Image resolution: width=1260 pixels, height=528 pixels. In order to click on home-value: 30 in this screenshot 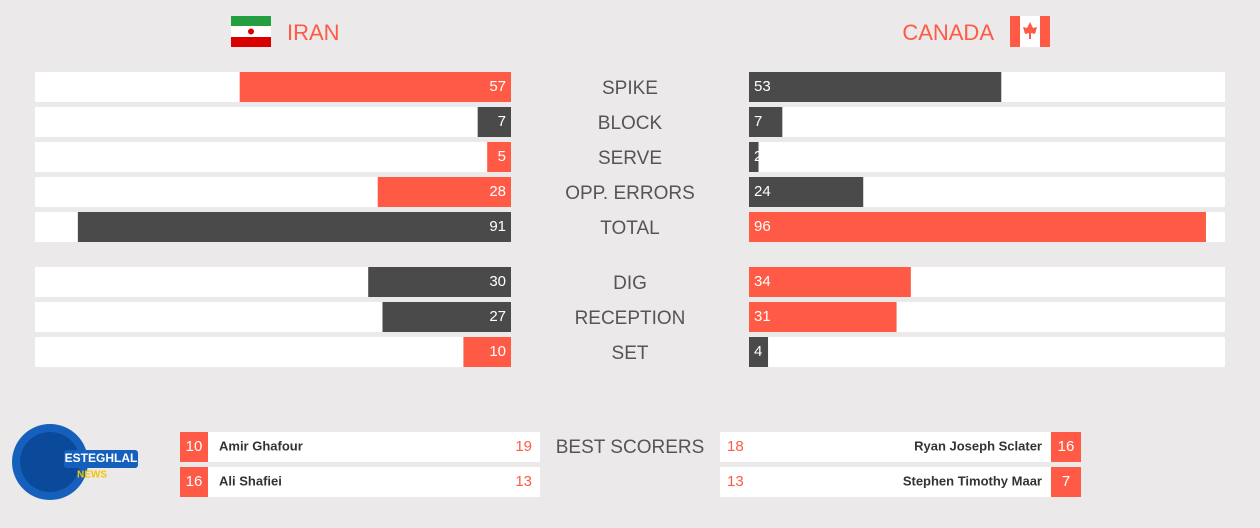, I will do `click(497, 281)`.